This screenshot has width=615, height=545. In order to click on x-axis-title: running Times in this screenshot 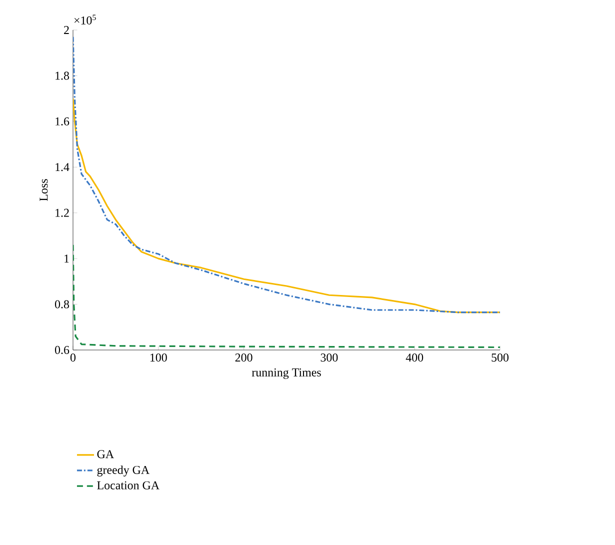, I will do `click(286, 373)`.